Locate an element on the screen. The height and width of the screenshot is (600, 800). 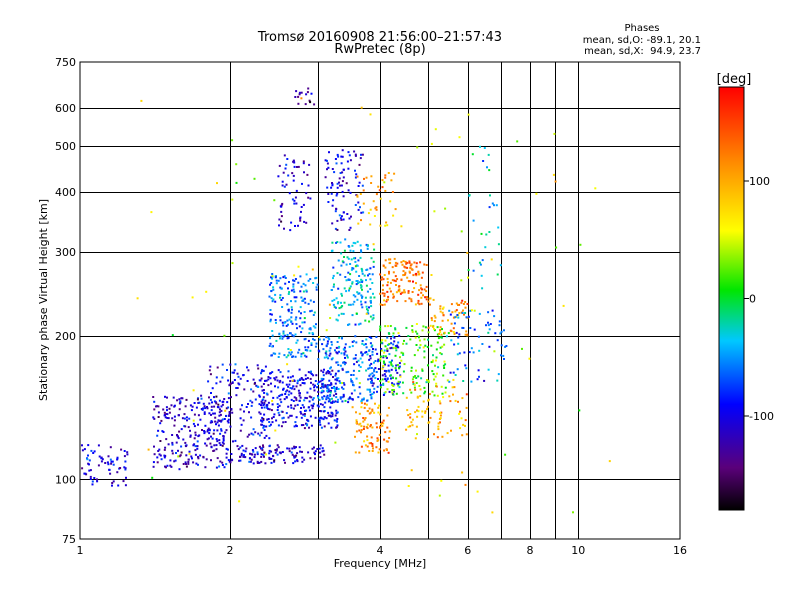
y-tick-label: 300 is located at coordinates (65, 252).